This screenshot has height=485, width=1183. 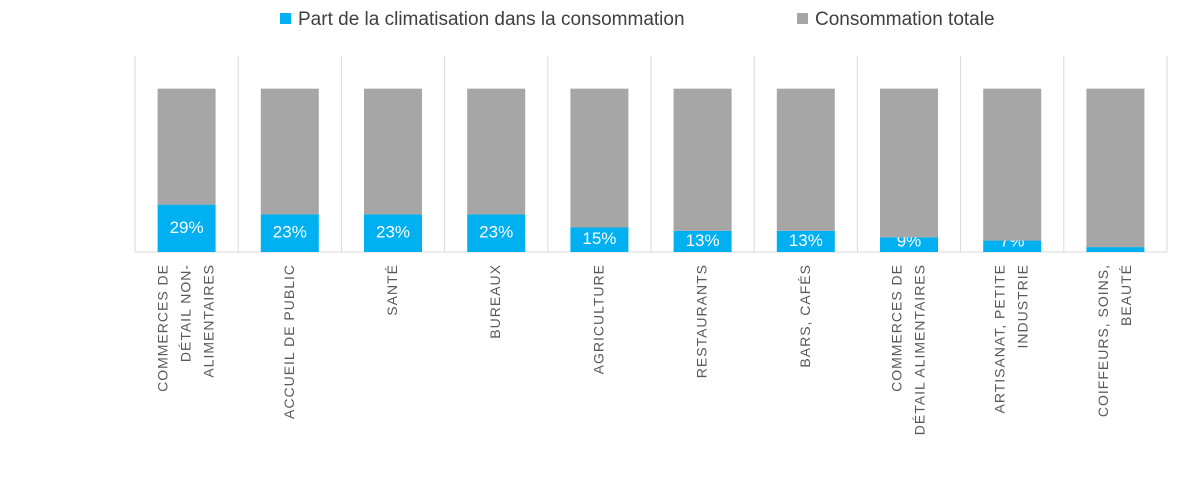 I want to click on x-tick-label: COMMERCES DE DÉTAIL NON- ALIMENTAIRES, so click(x=185, y=328).